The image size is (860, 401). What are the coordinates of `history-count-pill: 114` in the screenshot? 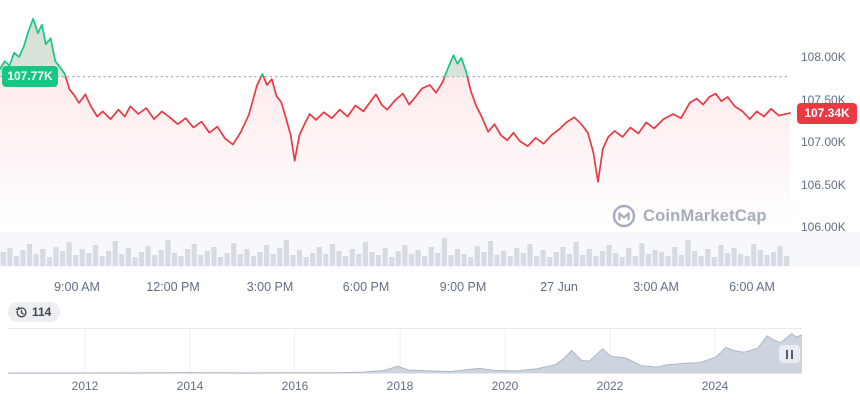 It's located at (34, 312).